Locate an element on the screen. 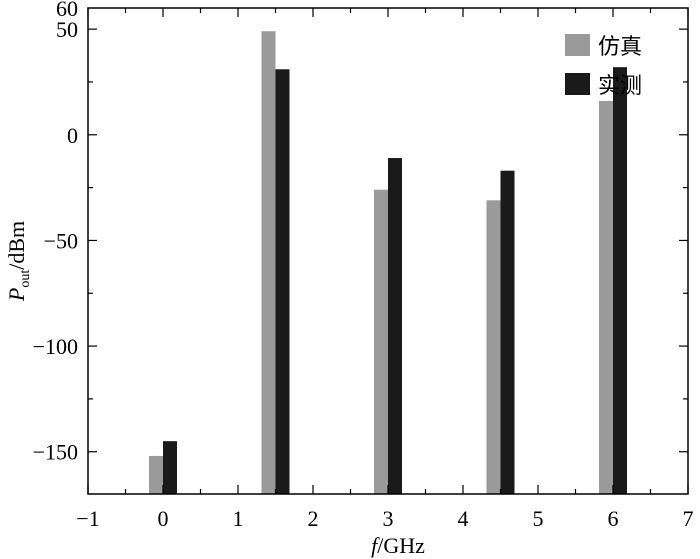 The width and height of the screenshot is (700, 559). y-axis-label-italic: P is located at coordinates (16, 295).